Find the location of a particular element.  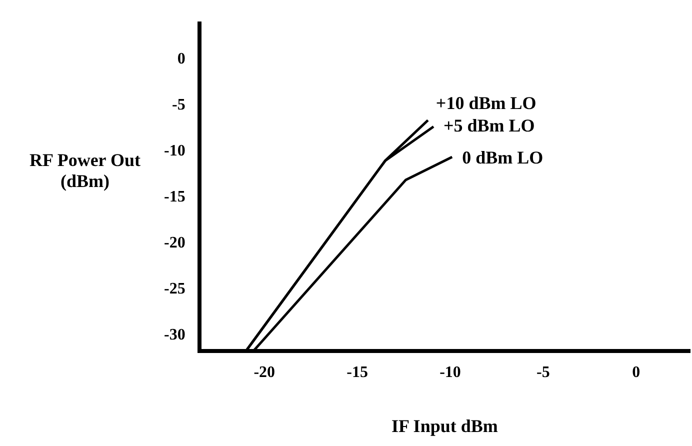

series-label: 0 dBm LO is located at coordinates (503, 158).